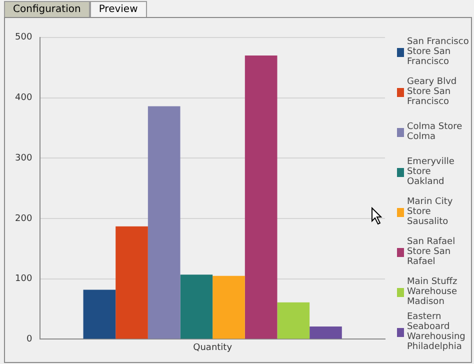 Image resolution: width=474 pixels, height=364 pixels. I want to click on legend-label: Geary Blvd Store San Francisco, so click(432, 92).